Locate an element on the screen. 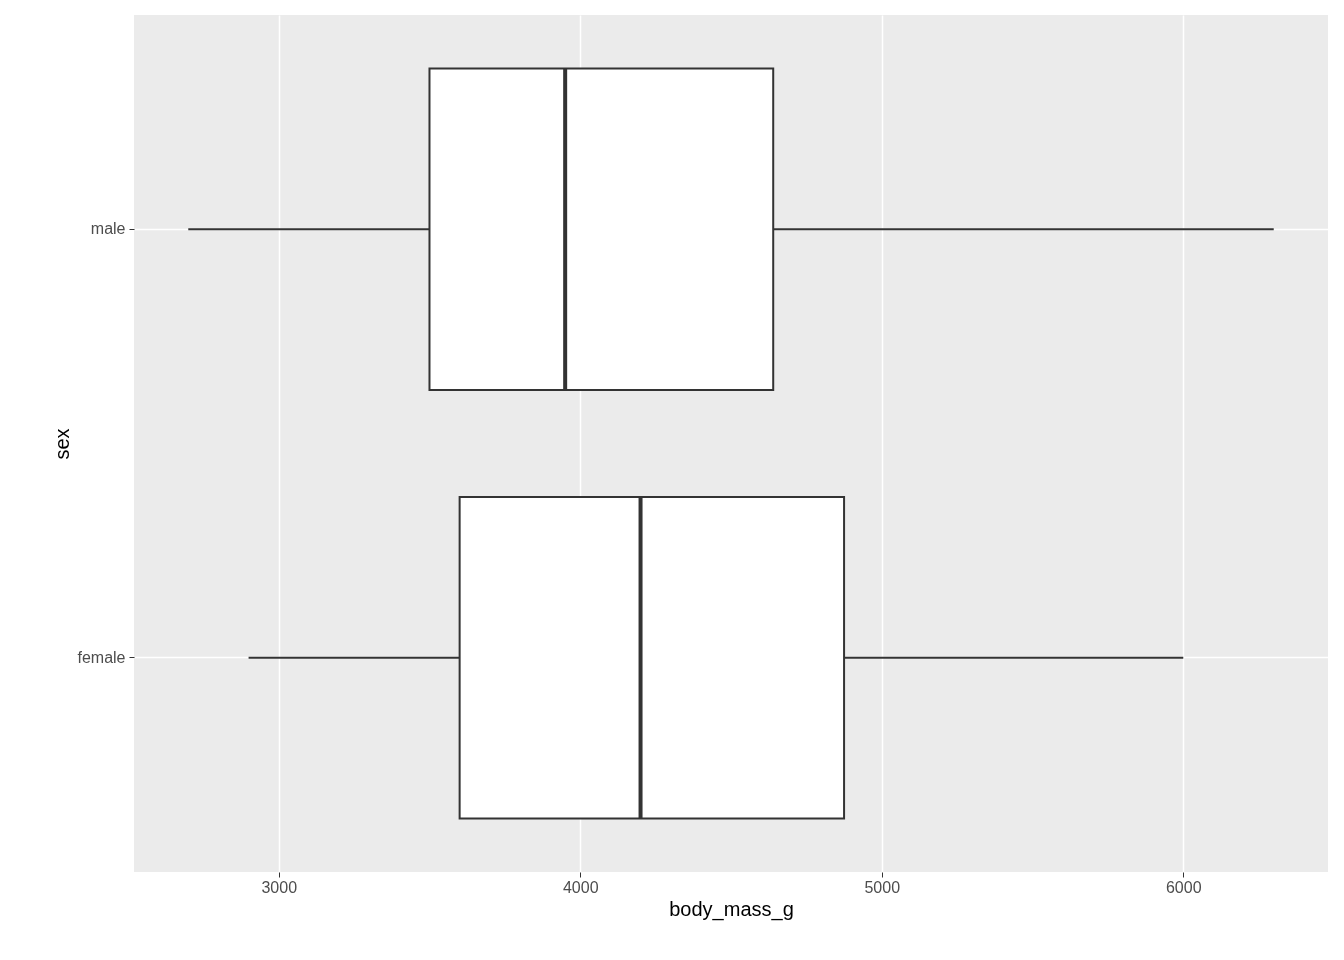  x-axis-title: body_mass_g is located at coordinates (731, 909).